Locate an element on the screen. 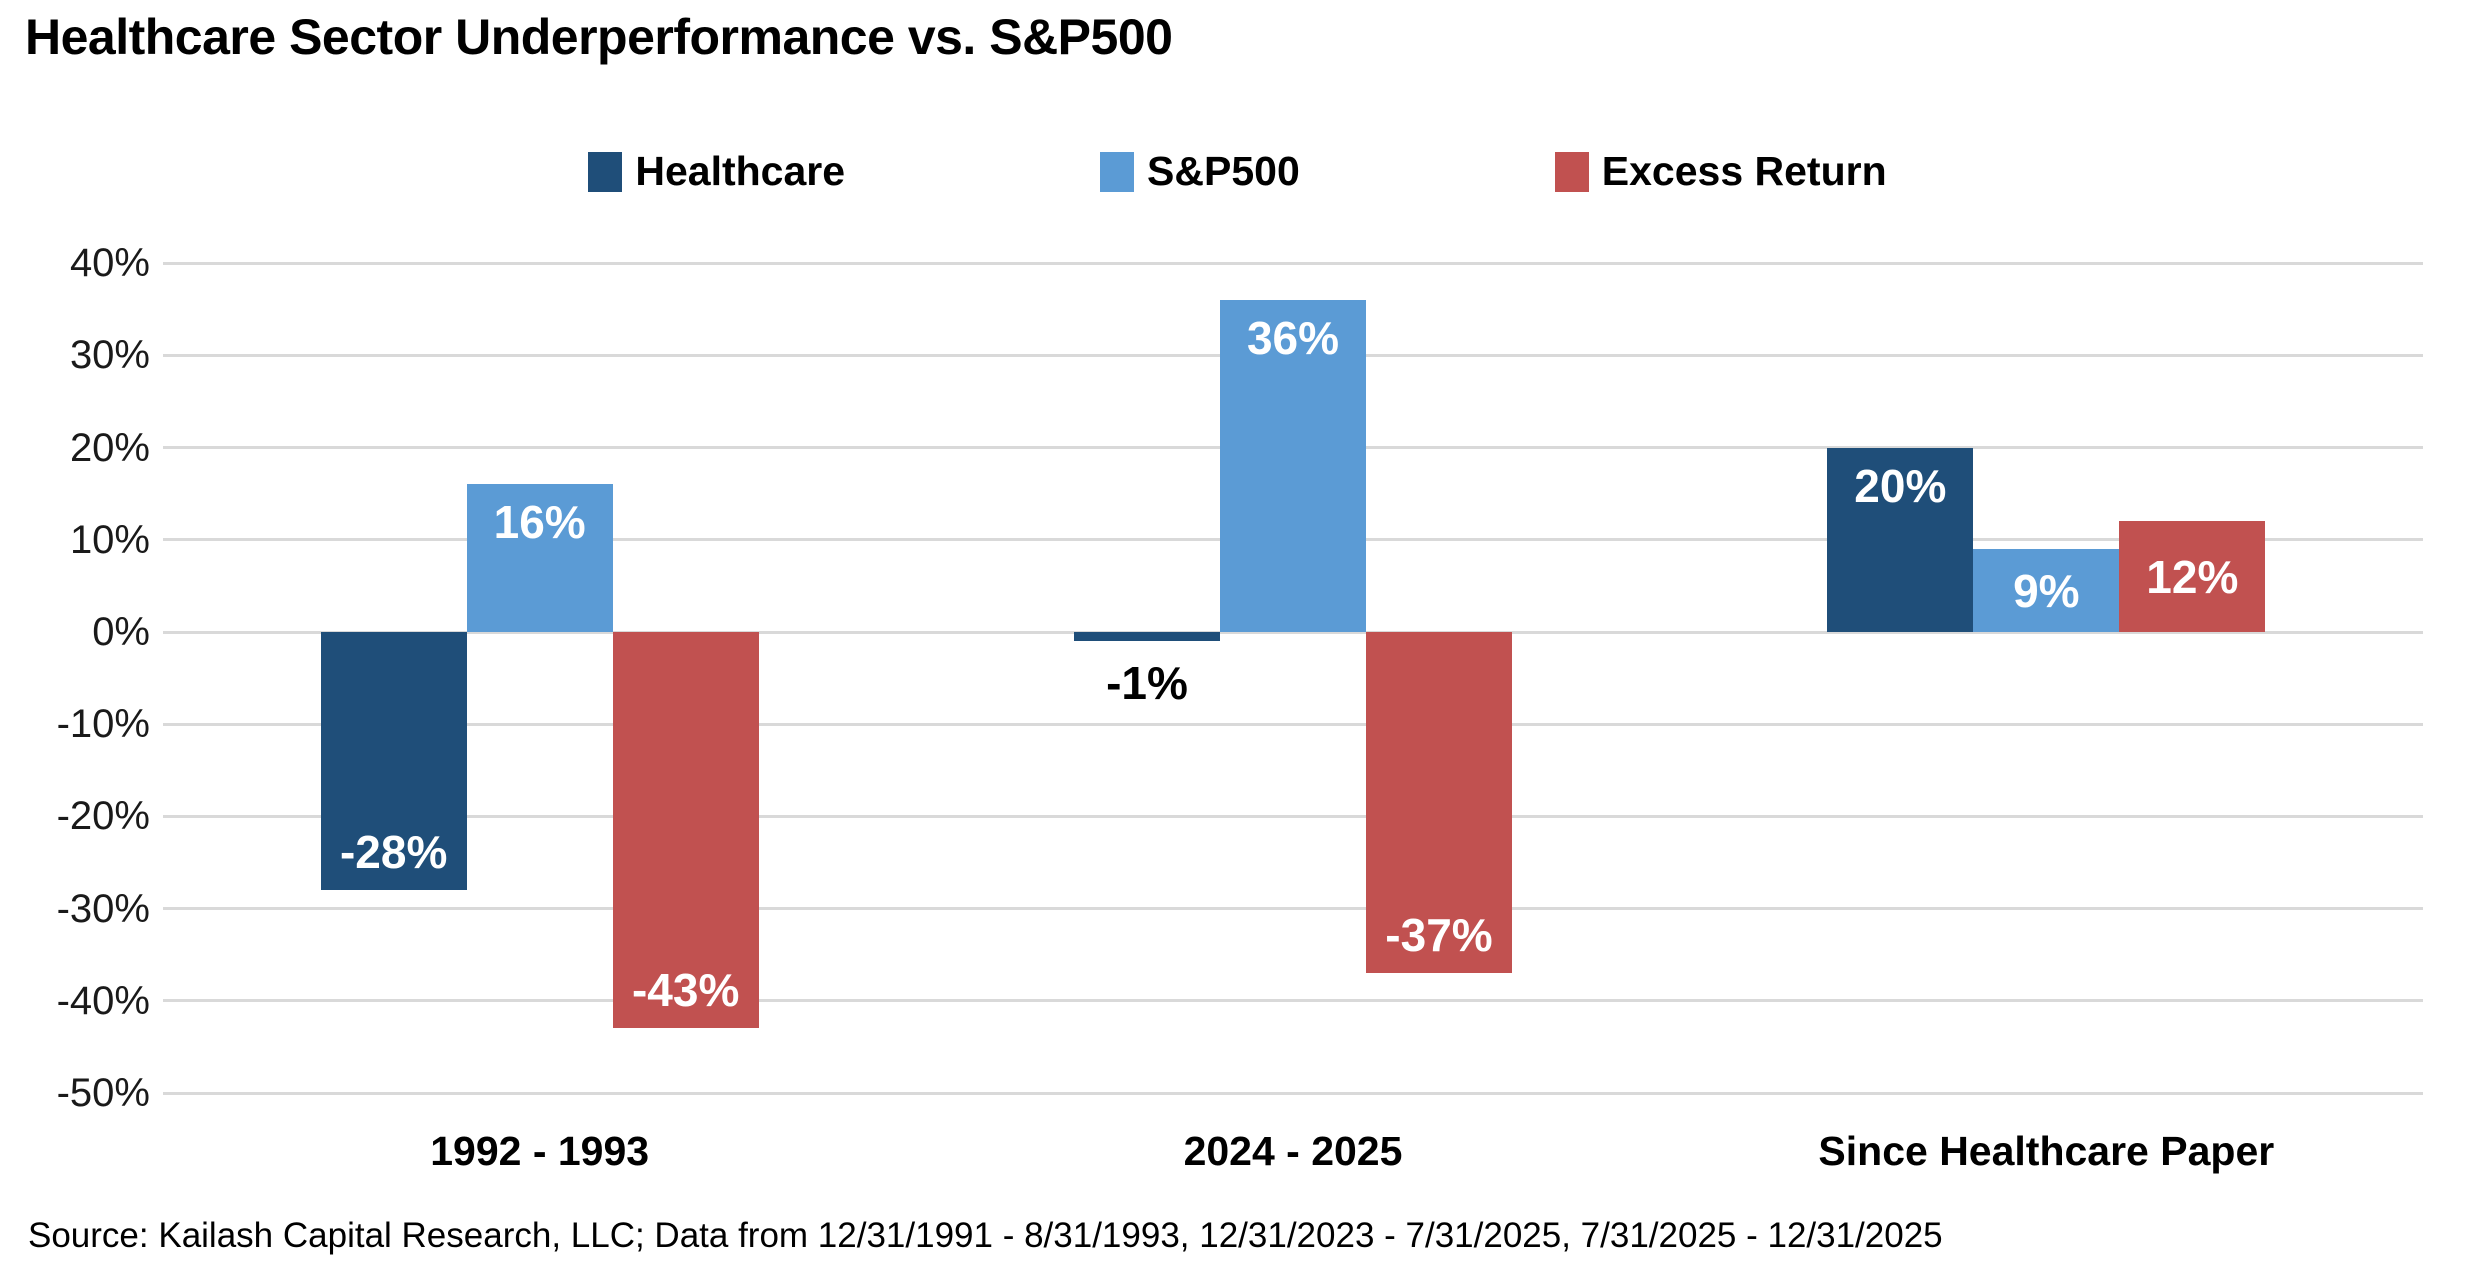  y-axis-tick-label: 30% is located at coordinates (109, 355).